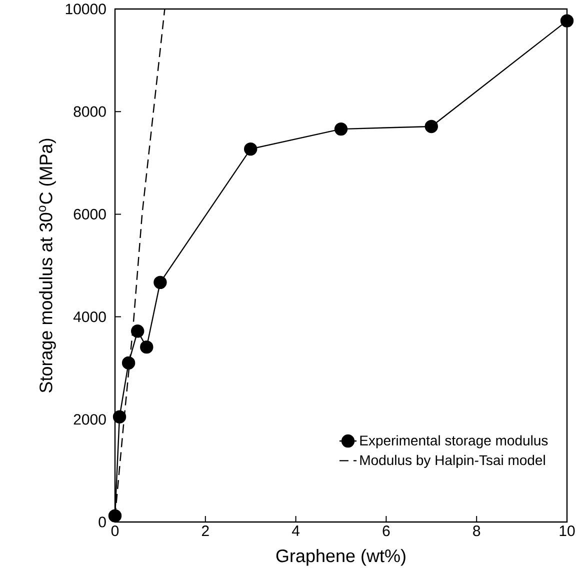  I want to click on x-tick-label: 4, so click(296, 531).